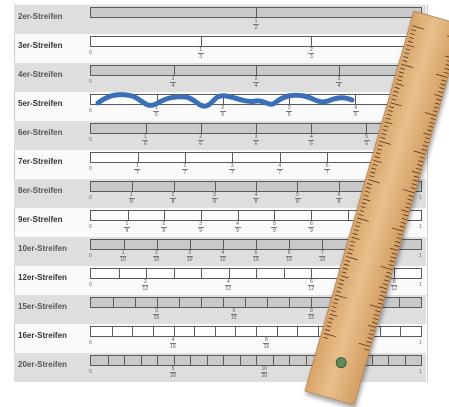  I want to click on fraction-label: 3 15, so click(156, 314).